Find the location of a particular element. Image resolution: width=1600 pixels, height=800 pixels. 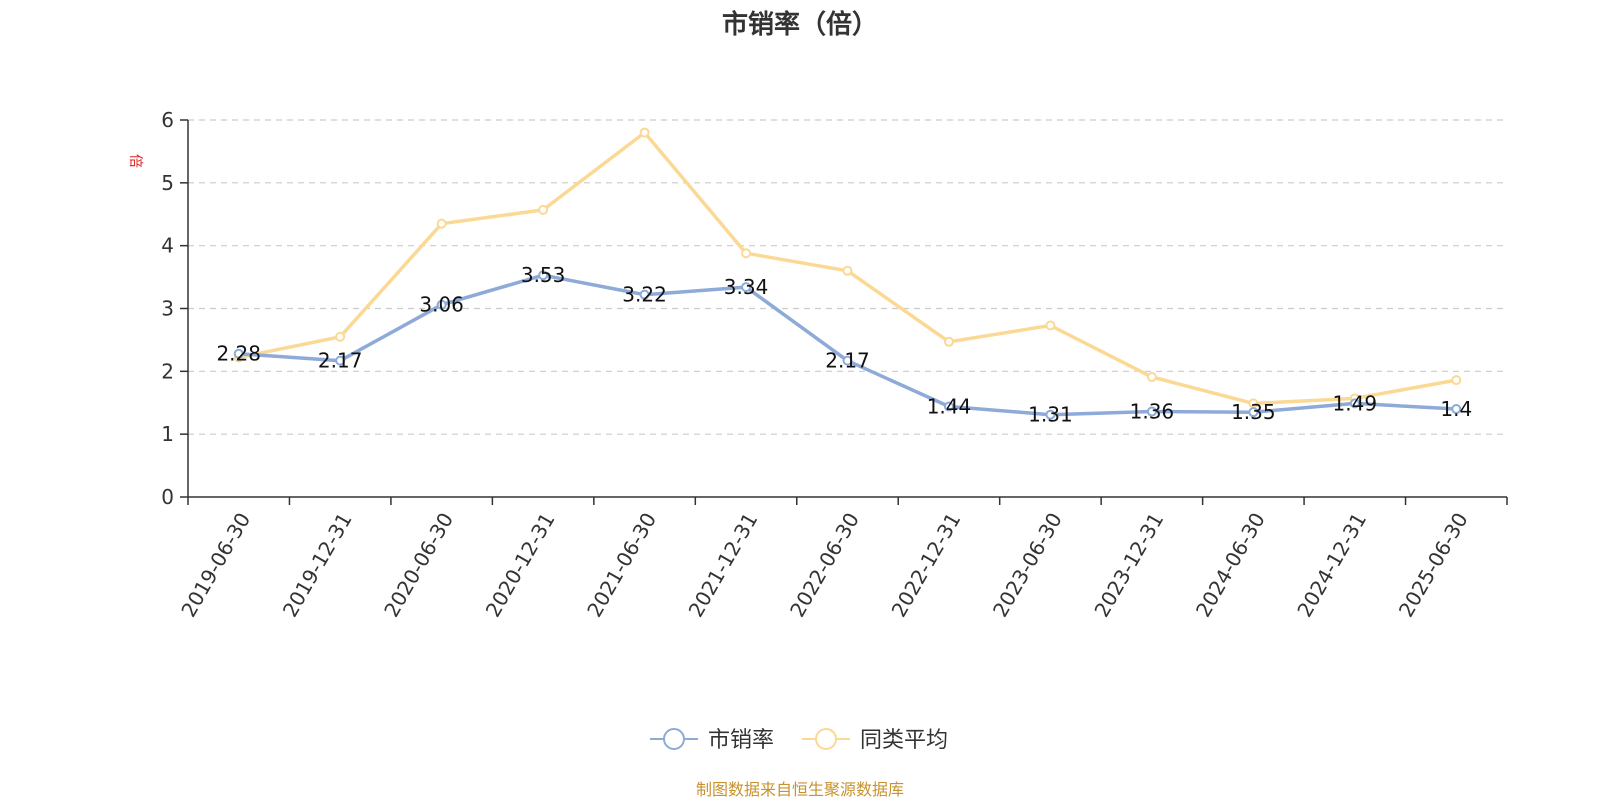

y-tick-label: 3 is located at coordinates (167, 309).